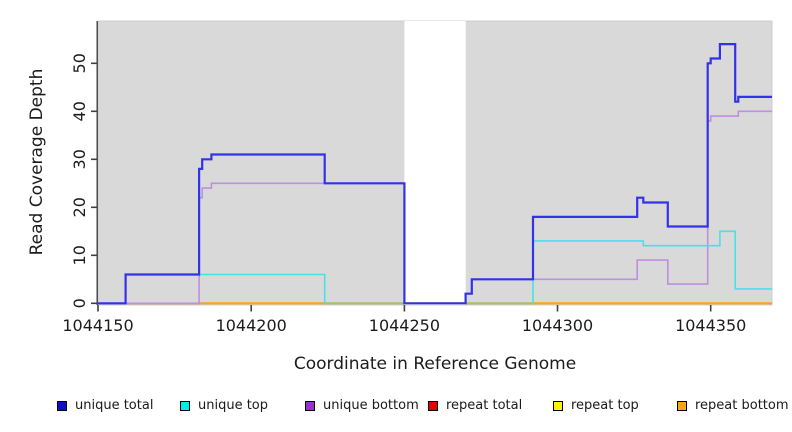 The width and height of the screenshot is (792, 432). Describe the element at coordinates (682, 405) in the screenshot. I see `legend-swatch-repeat-bottom` at that location.